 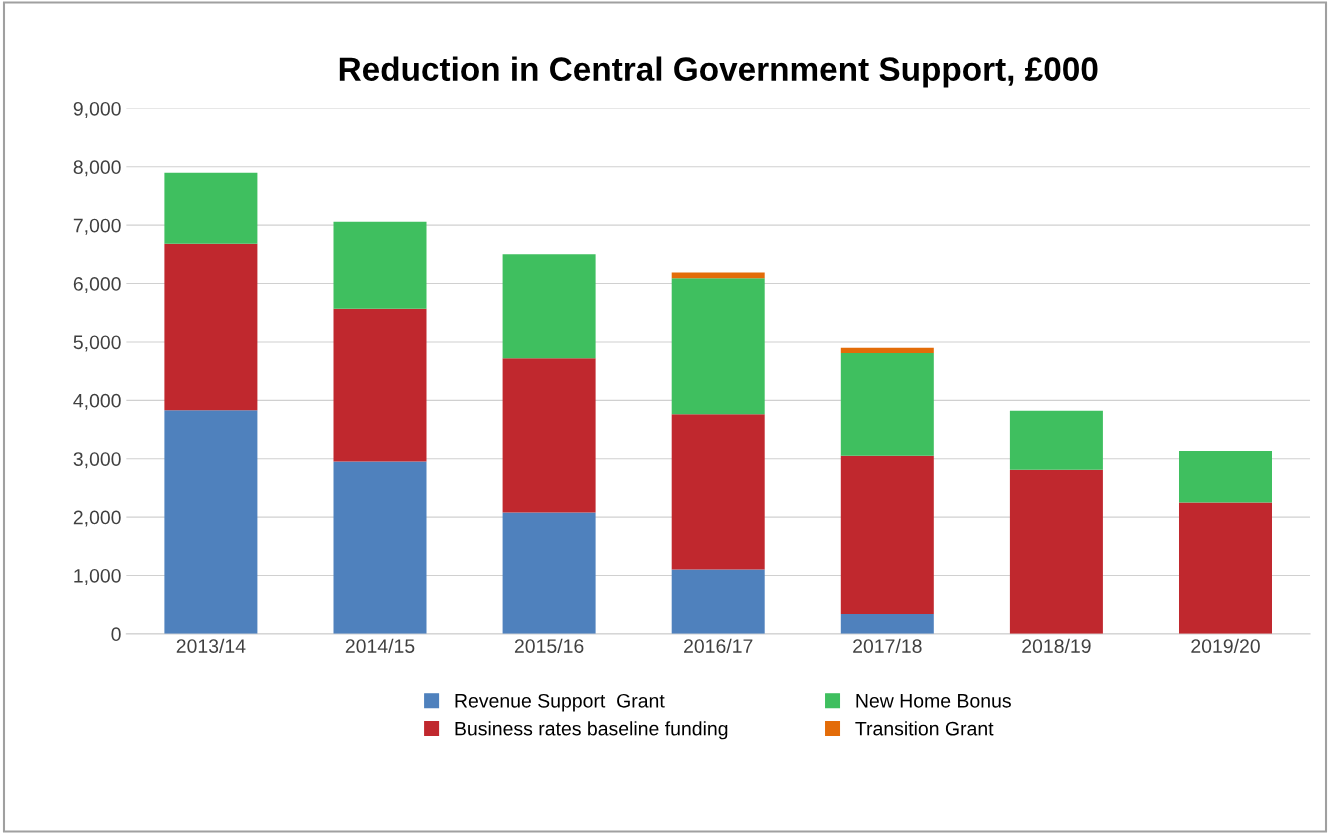 I want to click on chart-title: Reduction in Central Government Support, £000, so click(x=718, y=72).